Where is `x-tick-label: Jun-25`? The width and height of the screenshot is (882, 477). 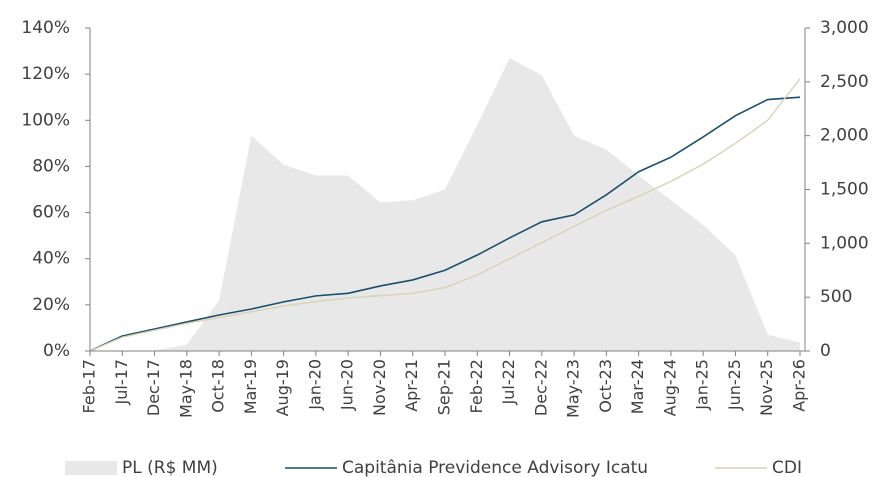 x-tick-label: Jun-25 is located at coordinates (734, 385).